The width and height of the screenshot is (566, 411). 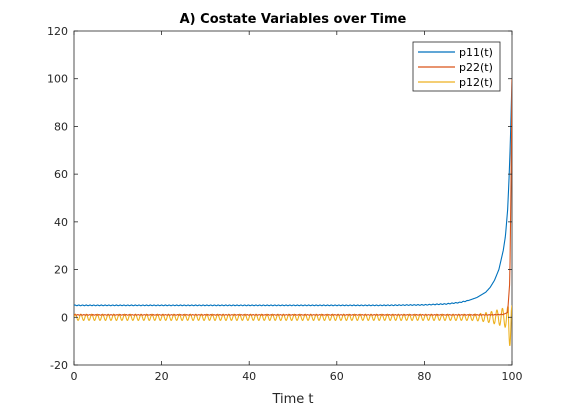 I want to click on x-axis-label: Time t, so click(x=292, y=399).